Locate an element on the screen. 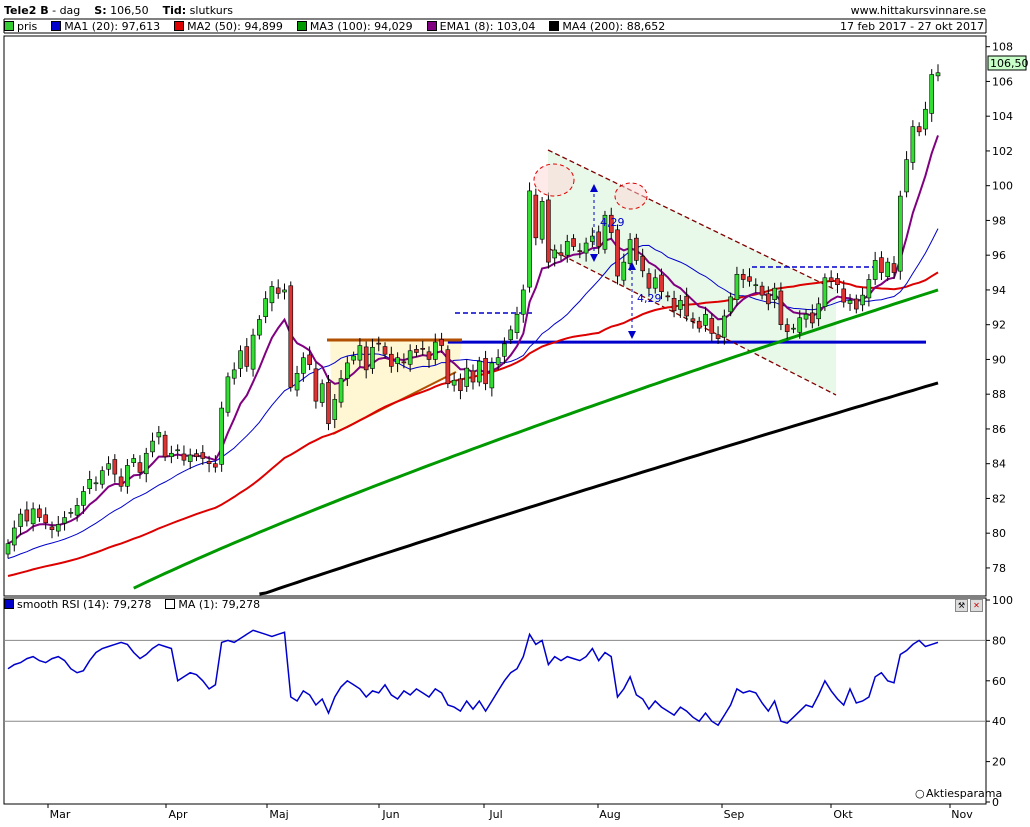 Image resolution: width=1030 pixels, height=827 pixels. x-axis-label: Sep is located at coordinates (734, 814).